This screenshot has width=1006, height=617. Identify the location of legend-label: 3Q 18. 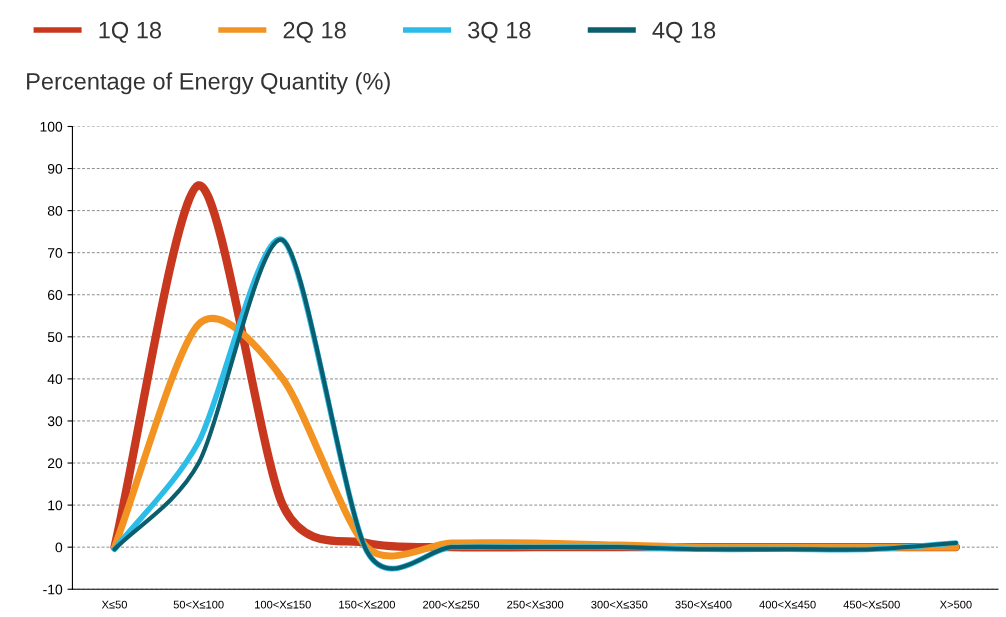
(499, 32).